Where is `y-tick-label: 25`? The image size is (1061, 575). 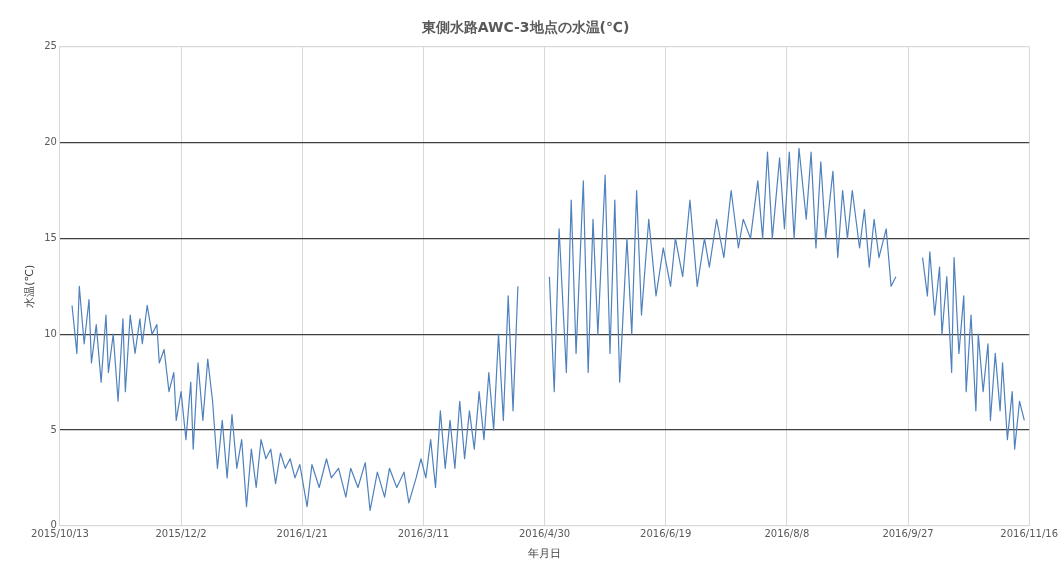 y-tick-label: 25 is located at coordinates (50, 46).